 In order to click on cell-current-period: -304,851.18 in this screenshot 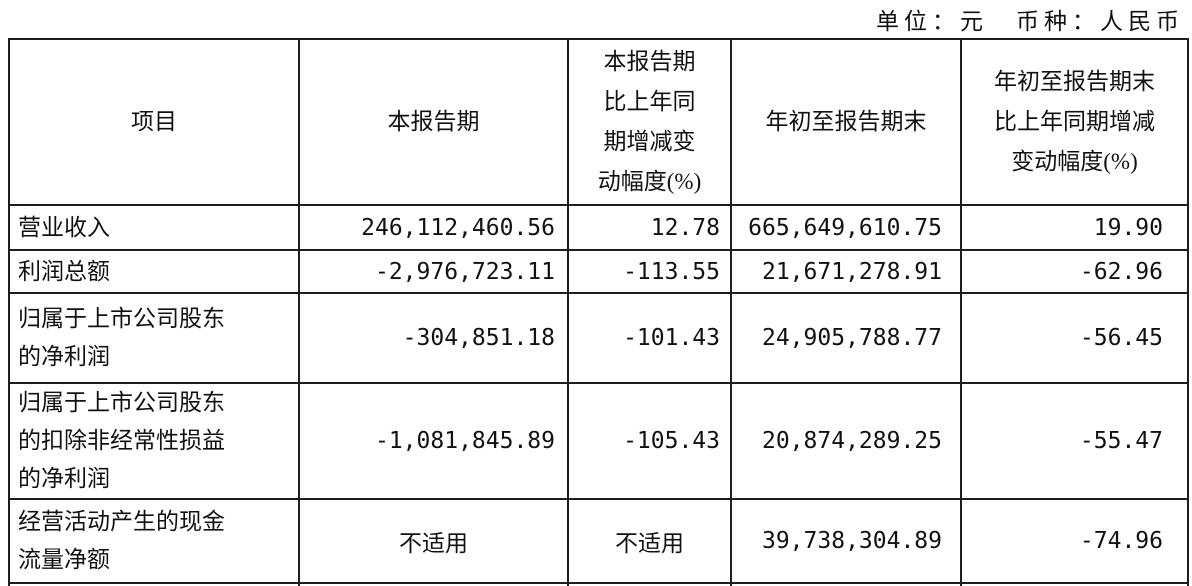, I will do `click(433, 338)`.